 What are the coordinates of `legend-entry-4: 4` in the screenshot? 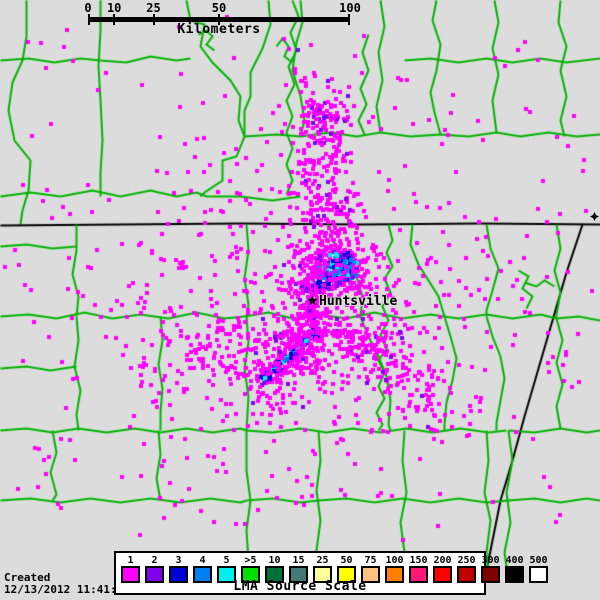 It's located at (202, 569).